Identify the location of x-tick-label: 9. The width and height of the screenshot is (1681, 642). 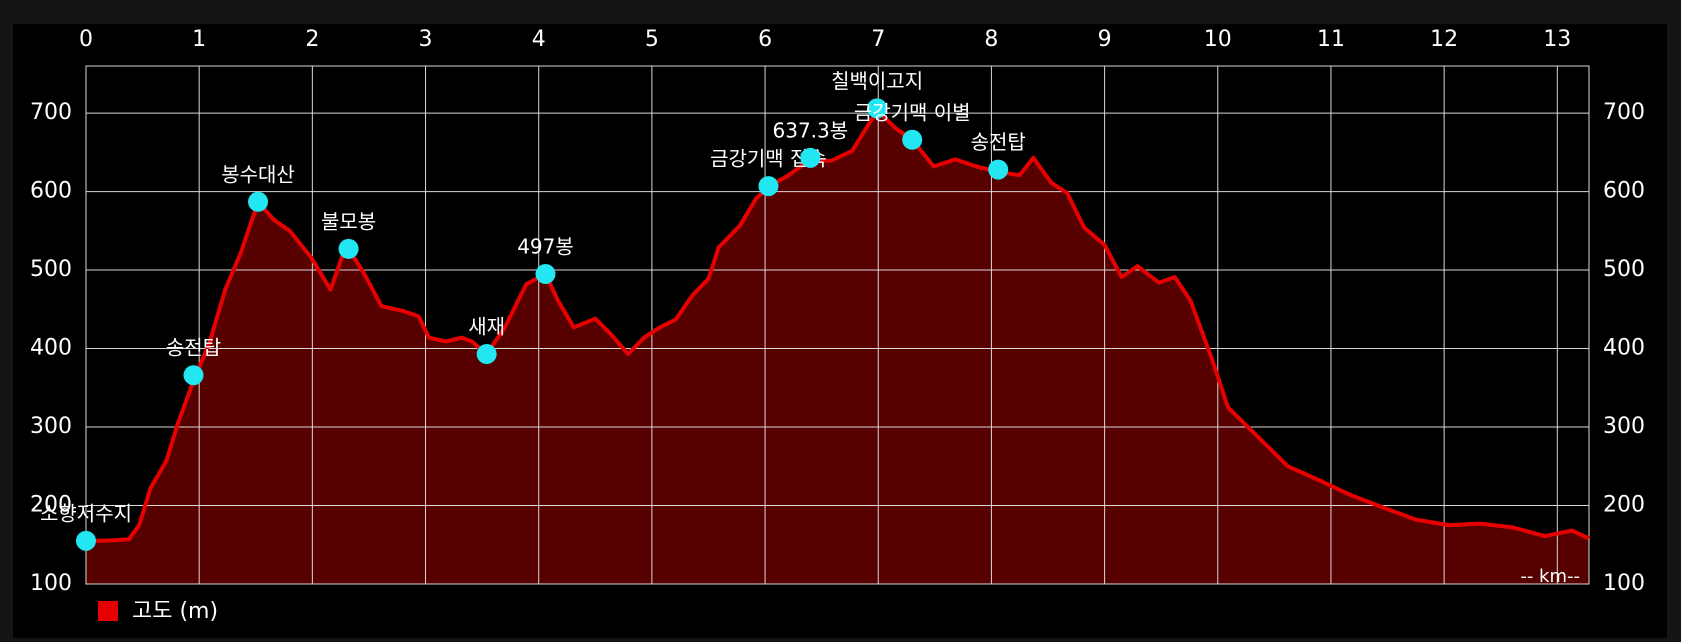
(1105, 39).